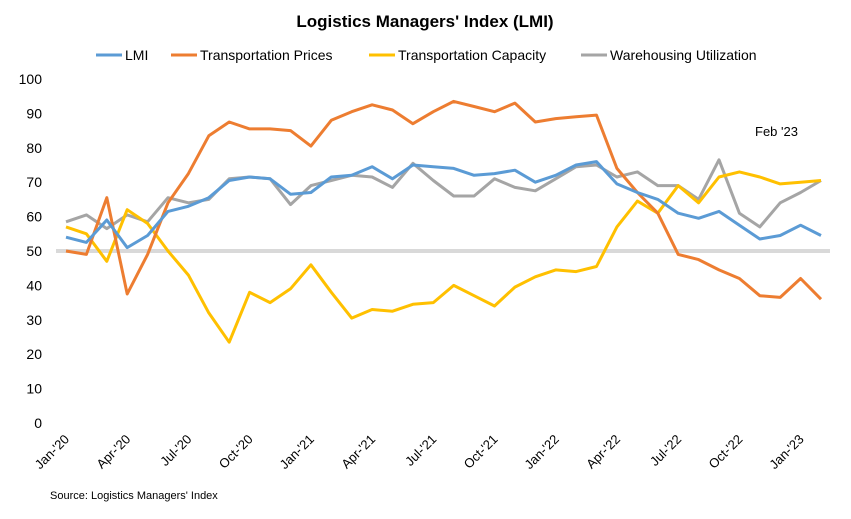 The width and height of the screenshot is (851, 519). What do you see at coordinates (34, 182) in the screenshot?
I see `y-tick-label: 70` at bounding box center [34, 182].